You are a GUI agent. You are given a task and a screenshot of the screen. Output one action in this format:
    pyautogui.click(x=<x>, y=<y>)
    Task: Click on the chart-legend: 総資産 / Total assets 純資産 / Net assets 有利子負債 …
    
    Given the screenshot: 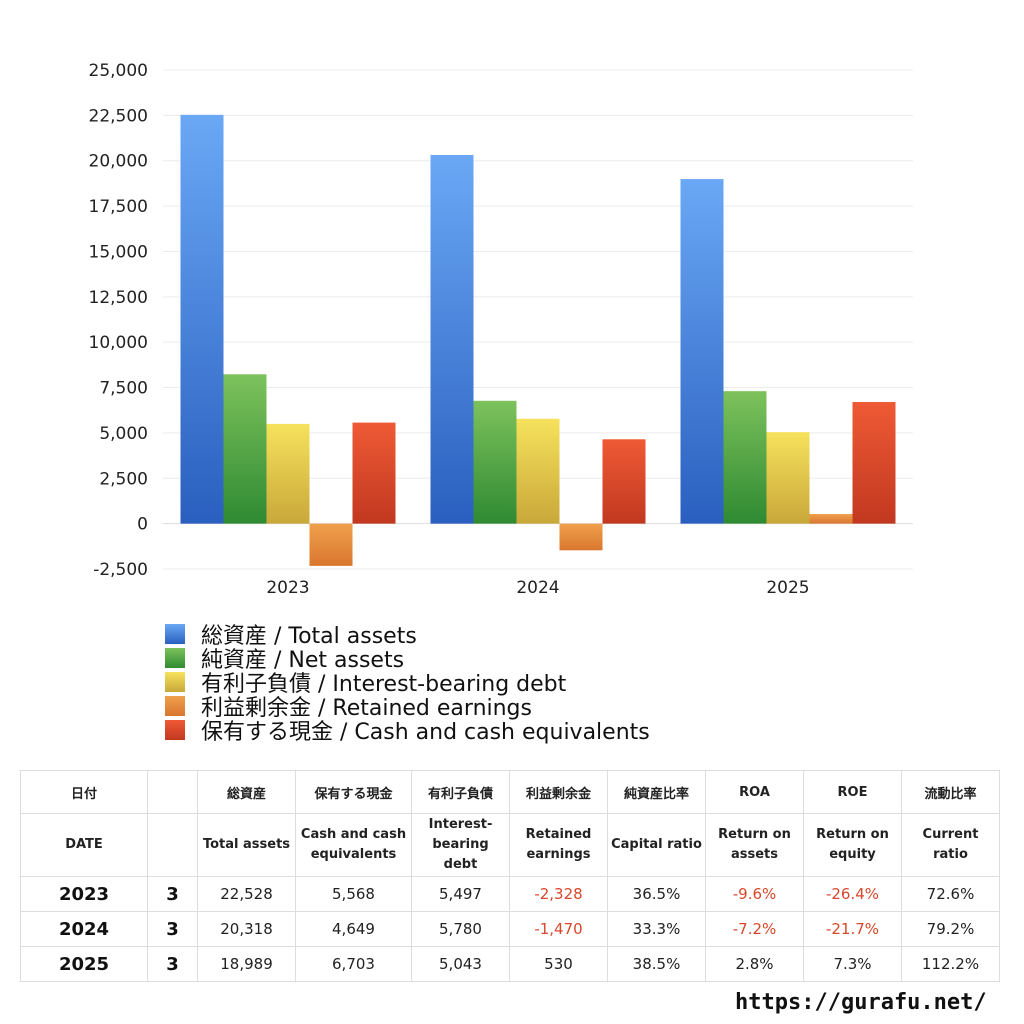 What is the action you would take?
    pyautogui.click(x=407, y=683)
    